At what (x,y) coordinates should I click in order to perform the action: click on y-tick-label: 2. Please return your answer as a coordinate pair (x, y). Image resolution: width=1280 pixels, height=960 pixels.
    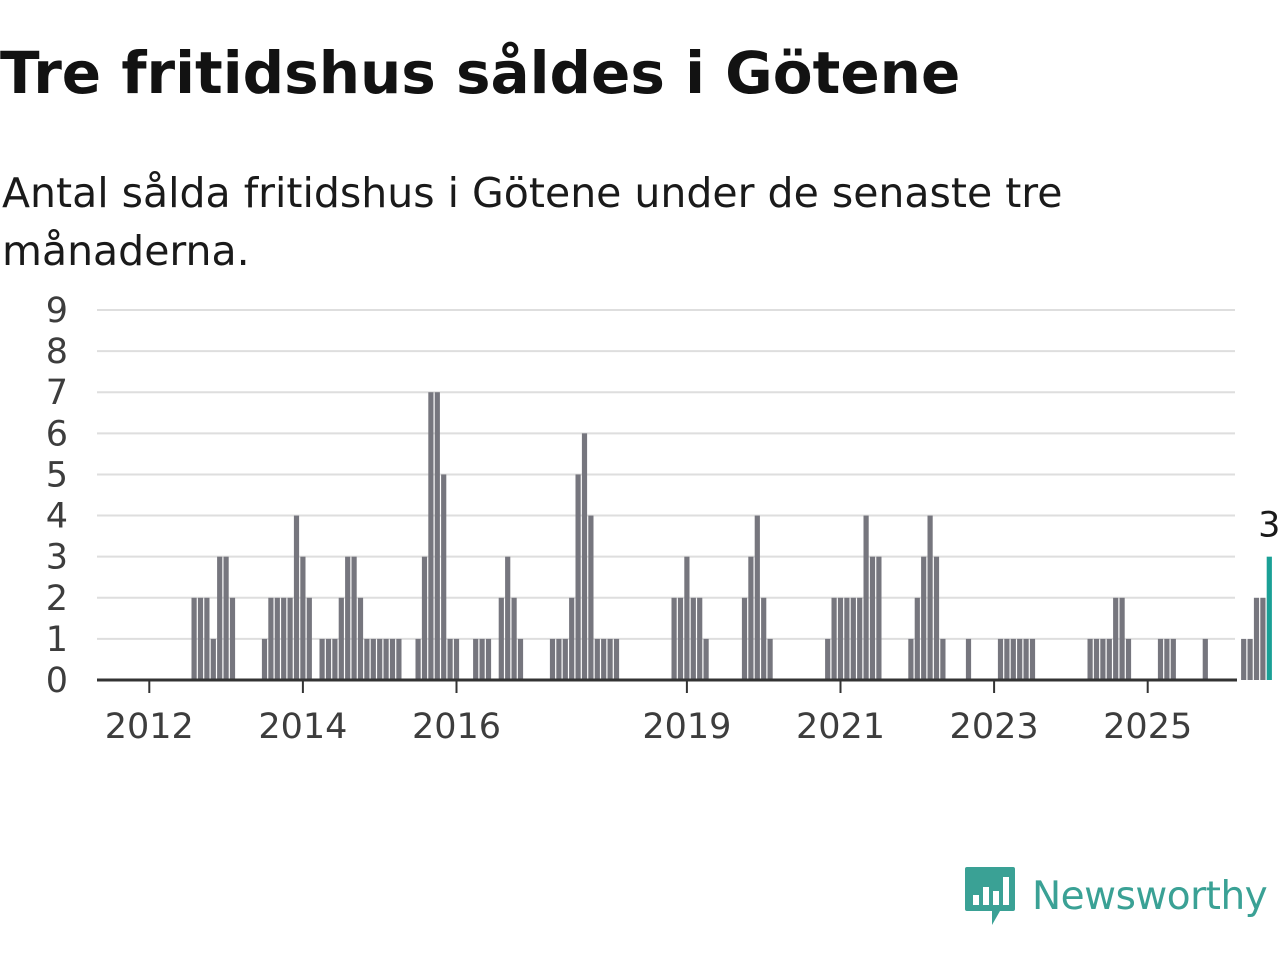
    Looking at the image, I should click on (57, 599).